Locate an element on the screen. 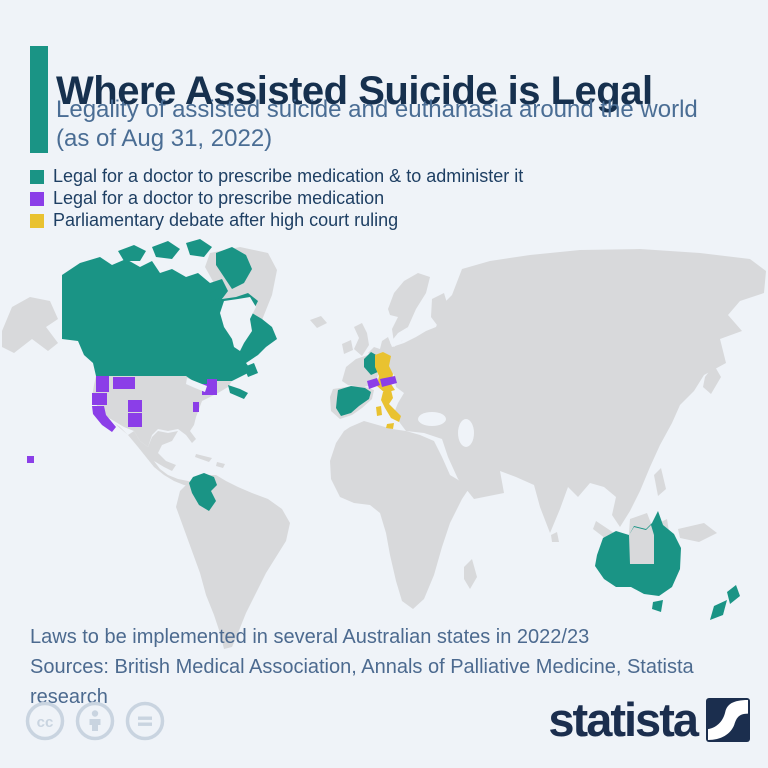 Image resolution: width=768 pixels, height=768 pixels. map-regions-prescribe is located at coordinates (212, 419).